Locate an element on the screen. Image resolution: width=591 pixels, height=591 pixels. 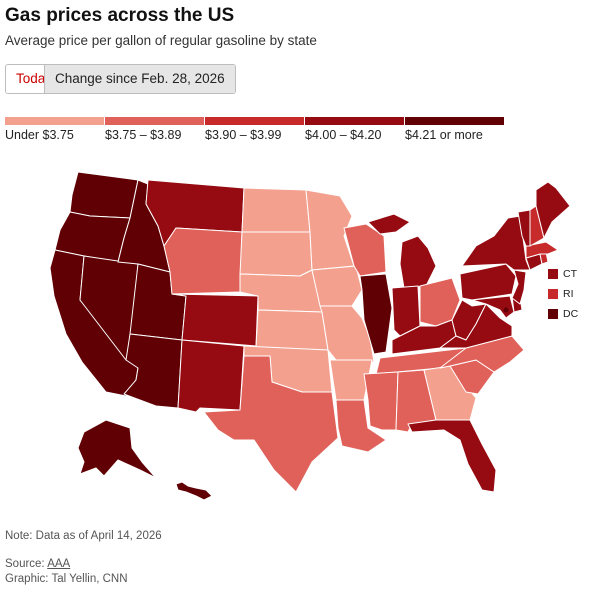
state-fl is located at coordinates (452, 456).